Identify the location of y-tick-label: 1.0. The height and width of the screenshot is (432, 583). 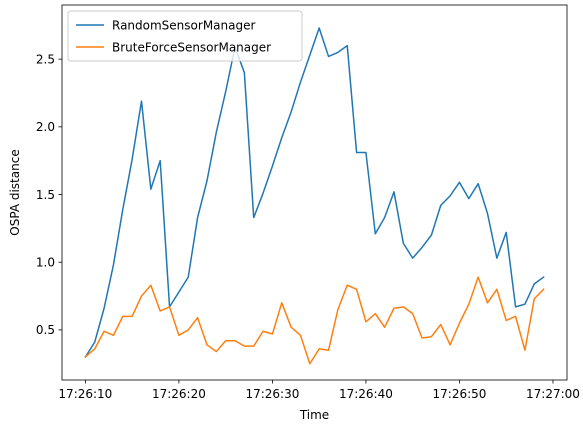
(45, 263).